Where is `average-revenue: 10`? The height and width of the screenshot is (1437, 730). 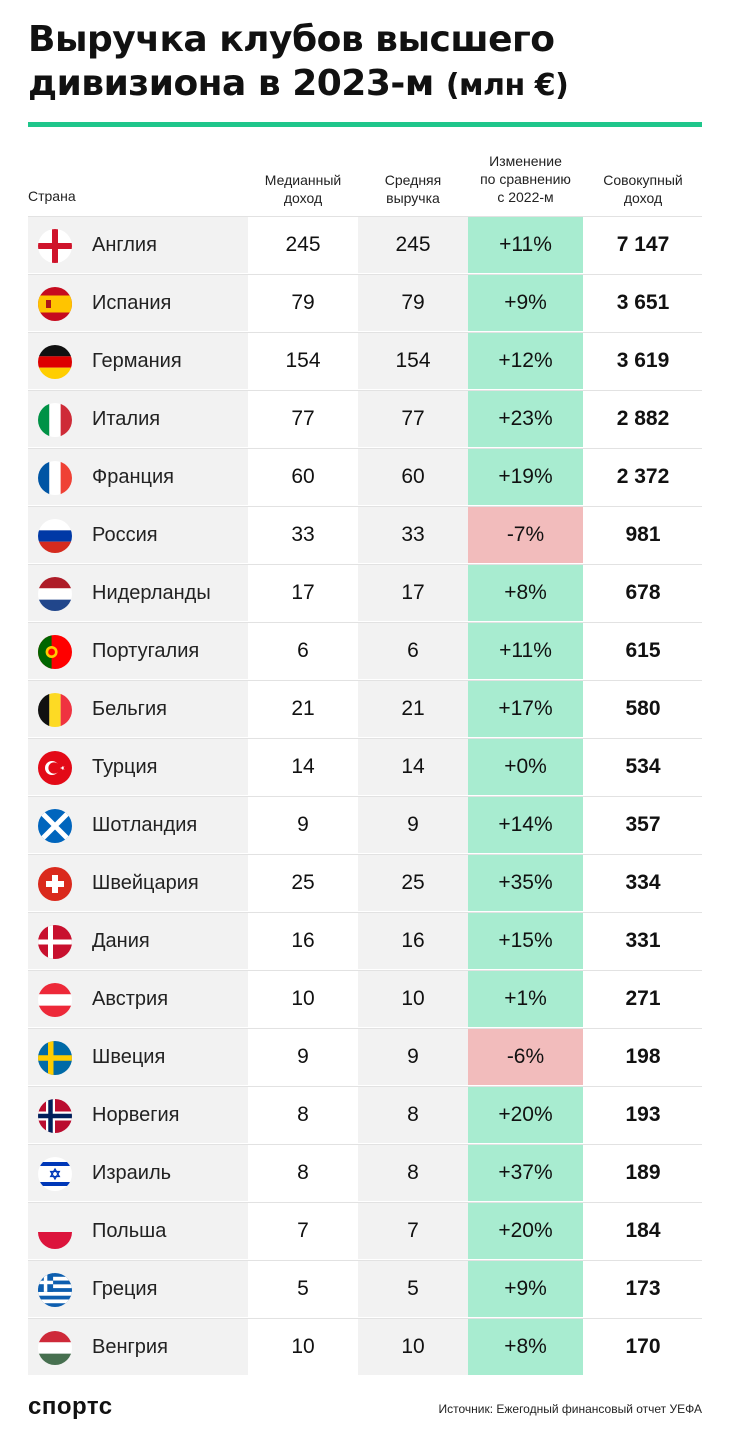
average-revenue: 10 is located at coordinates (413, 999).